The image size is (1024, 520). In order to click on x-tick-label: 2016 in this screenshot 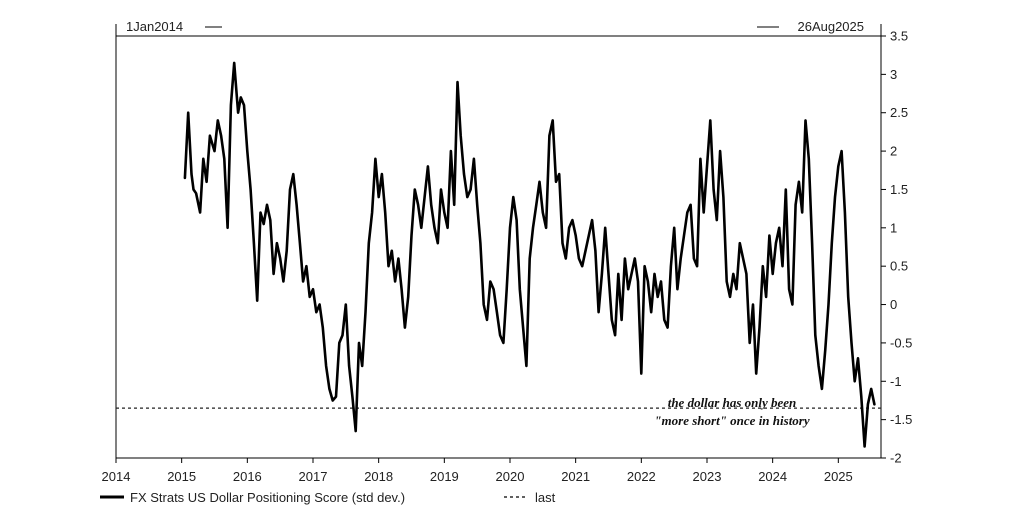, I will do `click(247, 476)`.